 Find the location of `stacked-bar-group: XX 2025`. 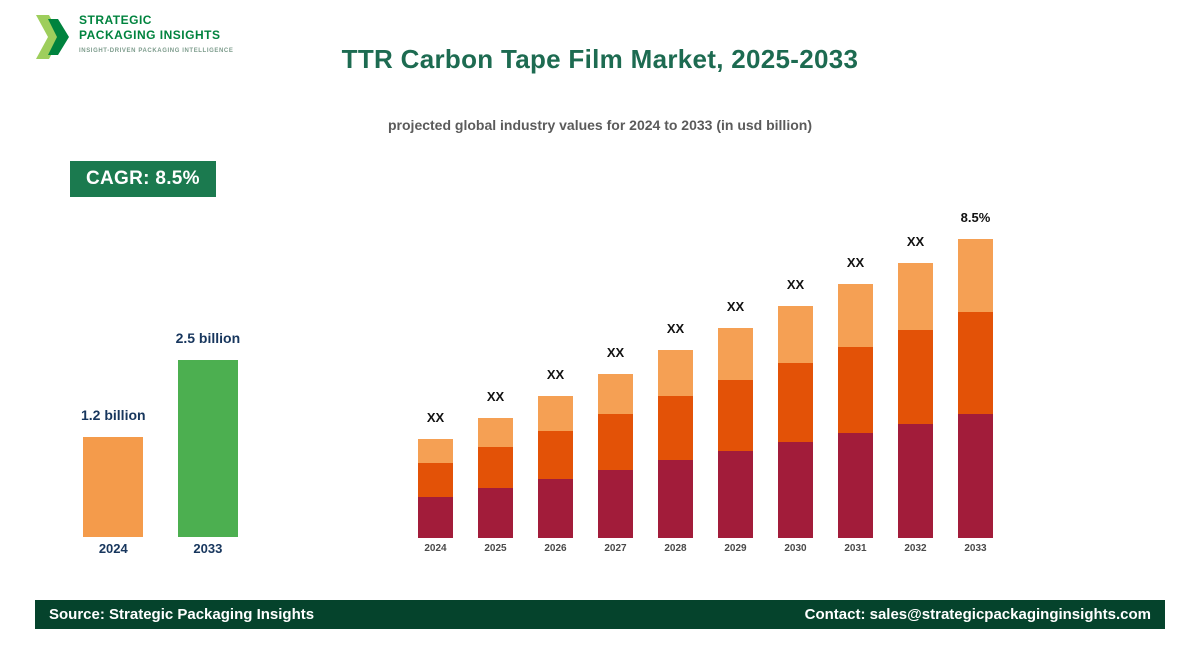

stacked-bar-group: XX 2025 is located at coordinates (495, 471).